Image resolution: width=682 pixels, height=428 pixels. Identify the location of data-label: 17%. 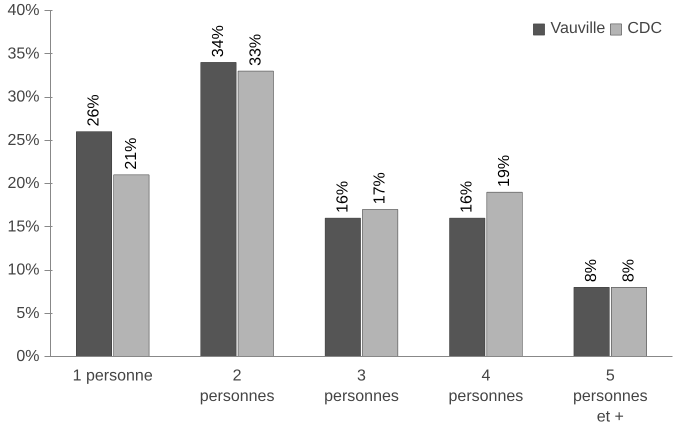
(380, 188).